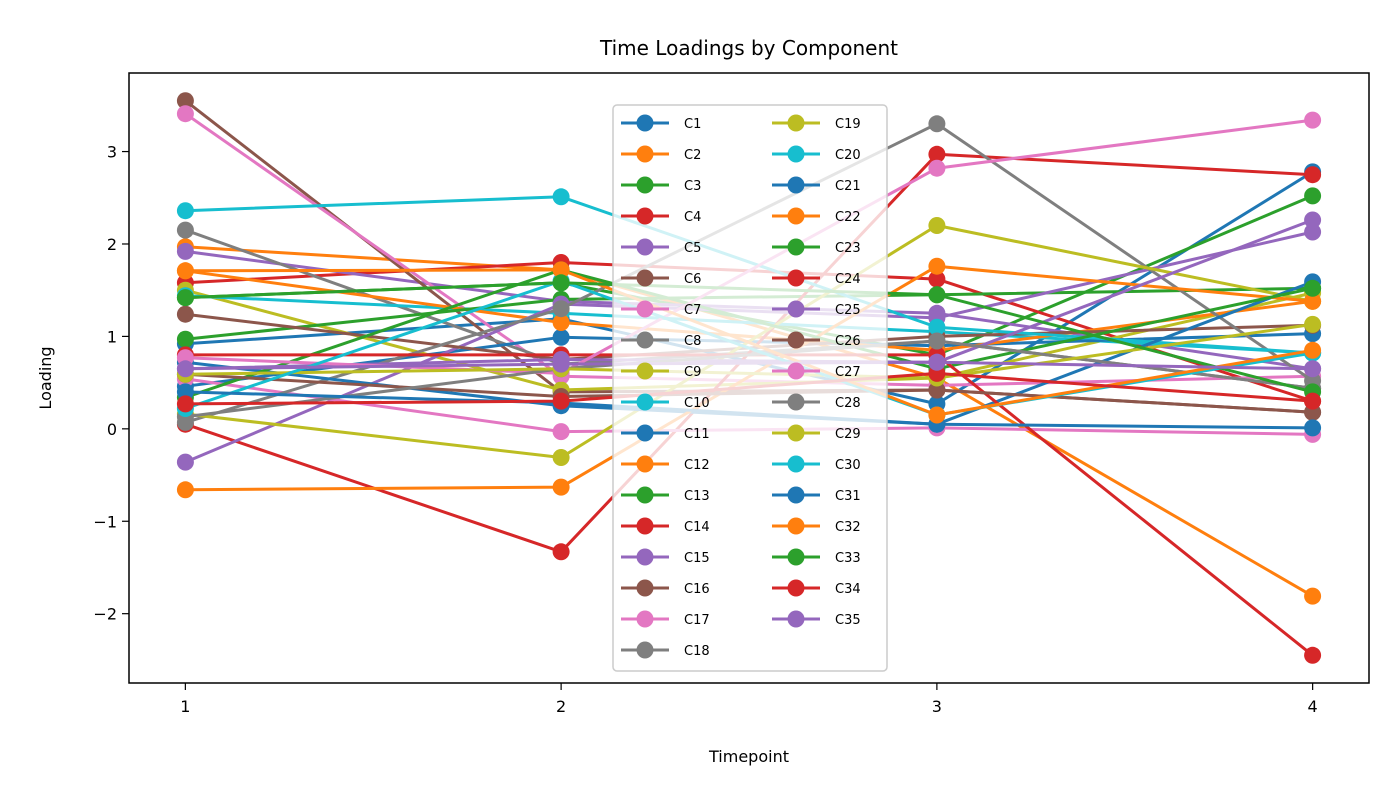  I want to click on data-point-c4-t3, so click(937, 279).